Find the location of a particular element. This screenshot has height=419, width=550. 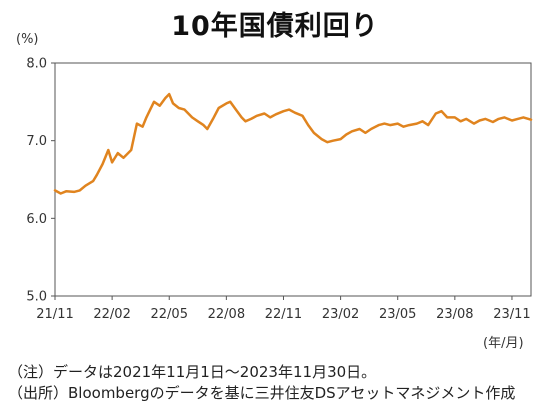

x-tick-label: 21/11 is located at coordinates (54, 314).